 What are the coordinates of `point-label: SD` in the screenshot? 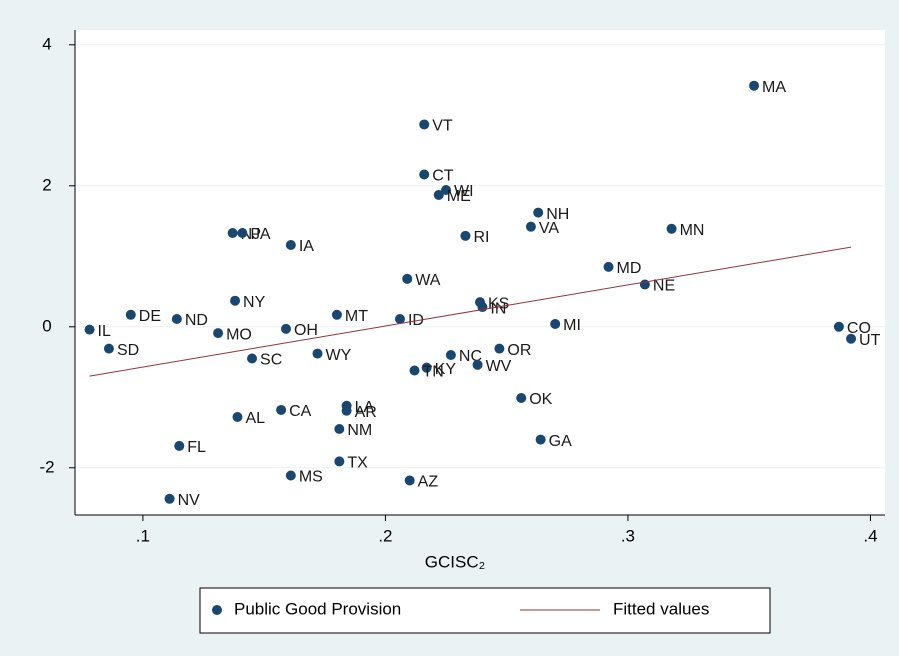 It's located at (128, 350).